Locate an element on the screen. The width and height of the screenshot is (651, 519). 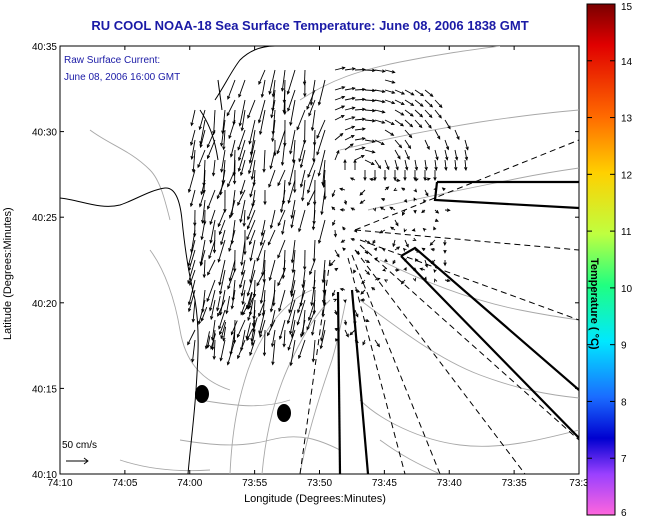
x-tick-label: 74:10 is located at coordinates (59, 483).